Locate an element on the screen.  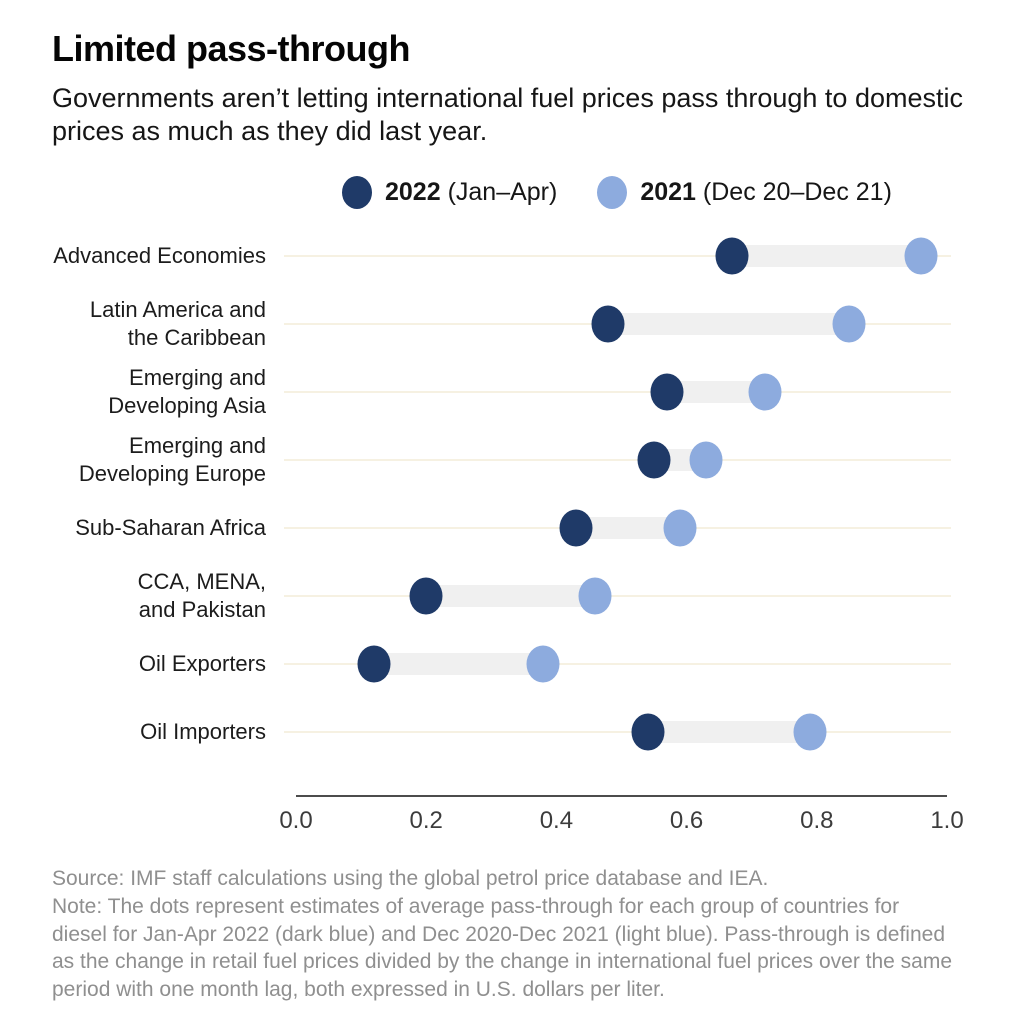
category-label: Latin America and the Caribbean is located at coordinates (177, 323).